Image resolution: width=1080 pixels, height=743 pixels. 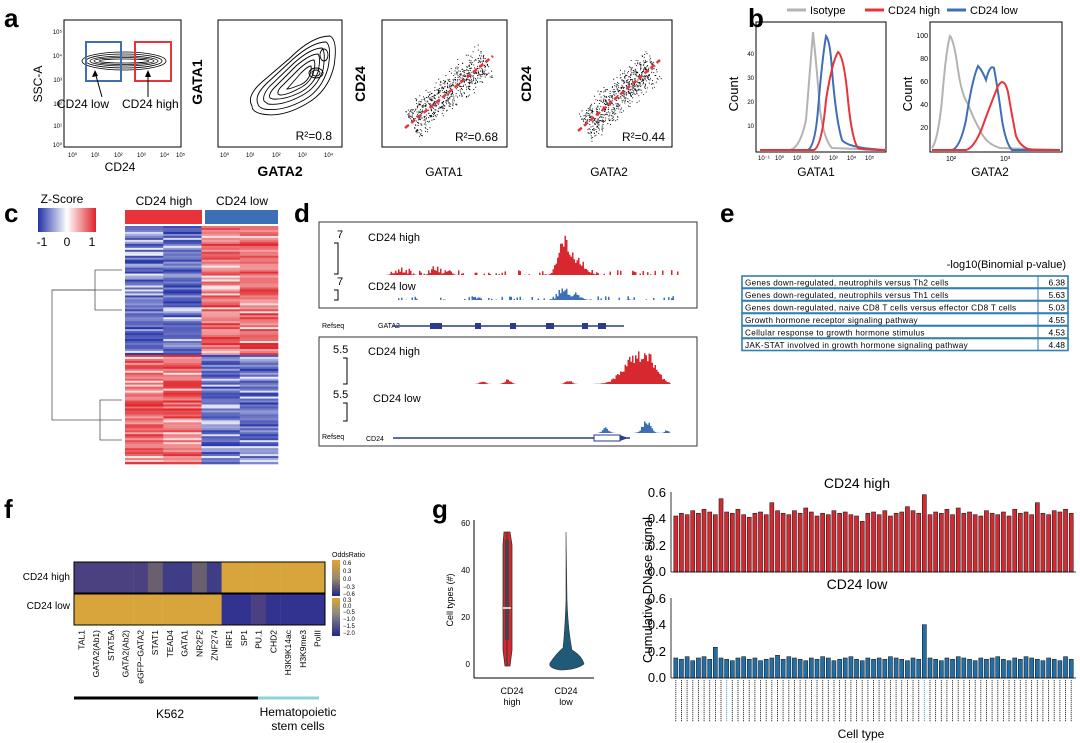 What do you see at coordinates (81, 640) in the screenshot?
I see `column-label: TAL1` at bounding box center [81, 640].